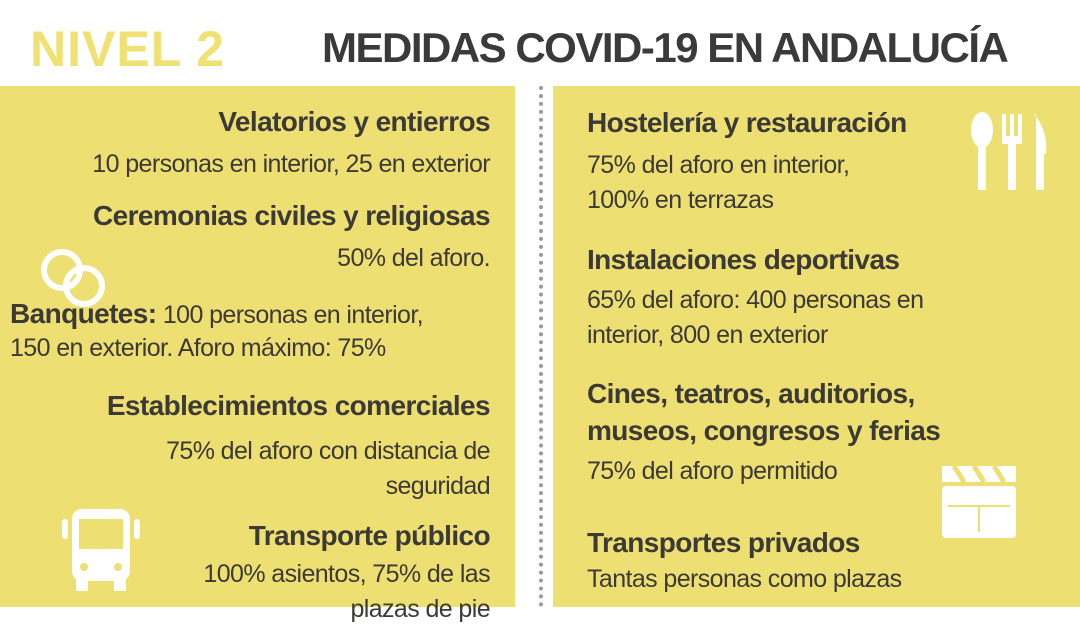 Image resolution: width=1080 pixels, height=624 pixels. I want to click on ceremonias-title: Ceremonias civiles y religiosas, so click(292, 215).